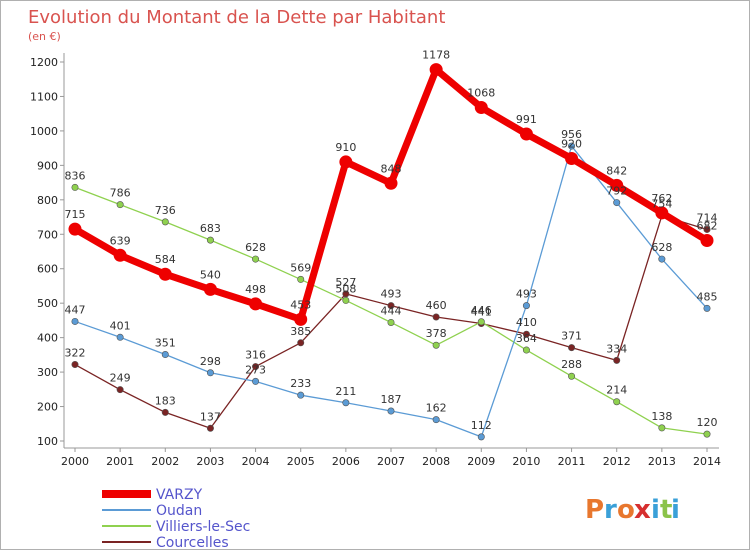 The width and height of the screenshot is (750, 550). Describe the element at coordinates (594, 510) in the screenshot. I see `logo-letter: P` at that location.